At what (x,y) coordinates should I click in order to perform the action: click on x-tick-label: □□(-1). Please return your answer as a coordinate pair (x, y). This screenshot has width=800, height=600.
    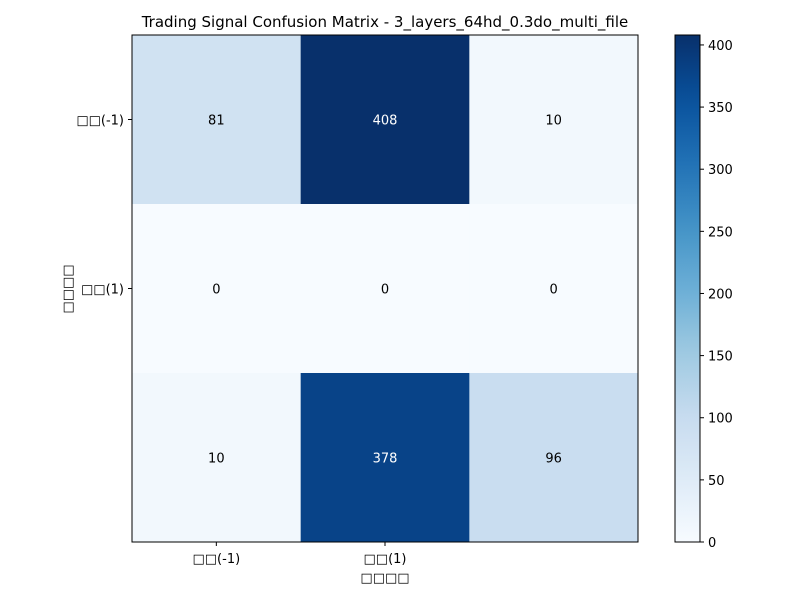
    Looking at the image, I should click on (216, 559).